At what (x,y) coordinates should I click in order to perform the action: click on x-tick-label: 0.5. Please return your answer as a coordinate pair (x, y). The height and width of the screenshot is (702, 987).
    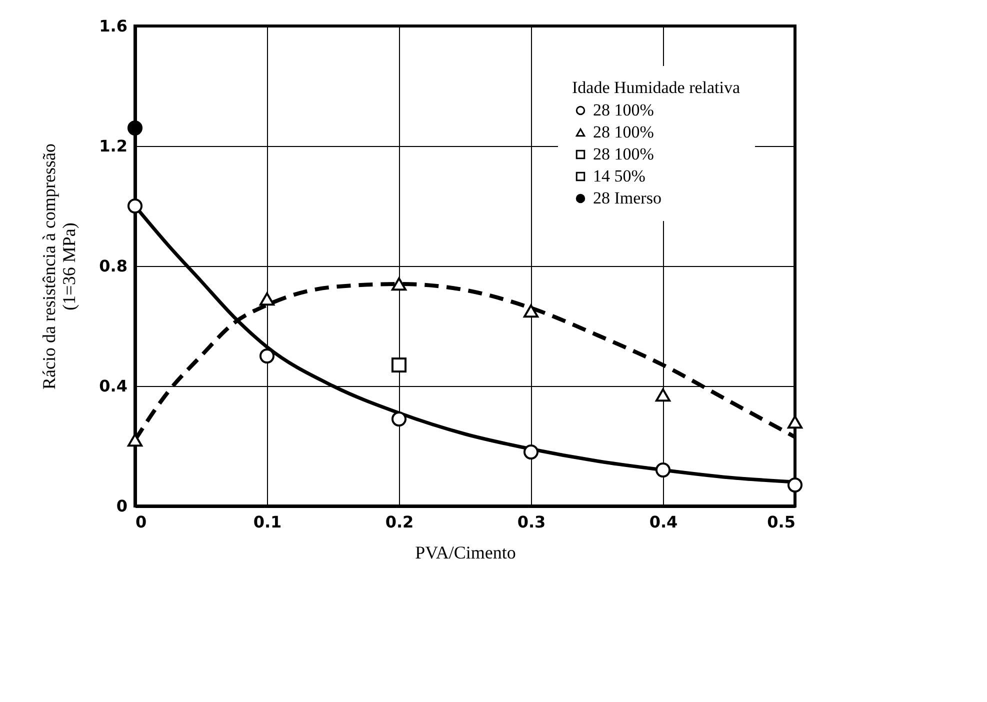
    Looking at the image, I should click on (781, 522).